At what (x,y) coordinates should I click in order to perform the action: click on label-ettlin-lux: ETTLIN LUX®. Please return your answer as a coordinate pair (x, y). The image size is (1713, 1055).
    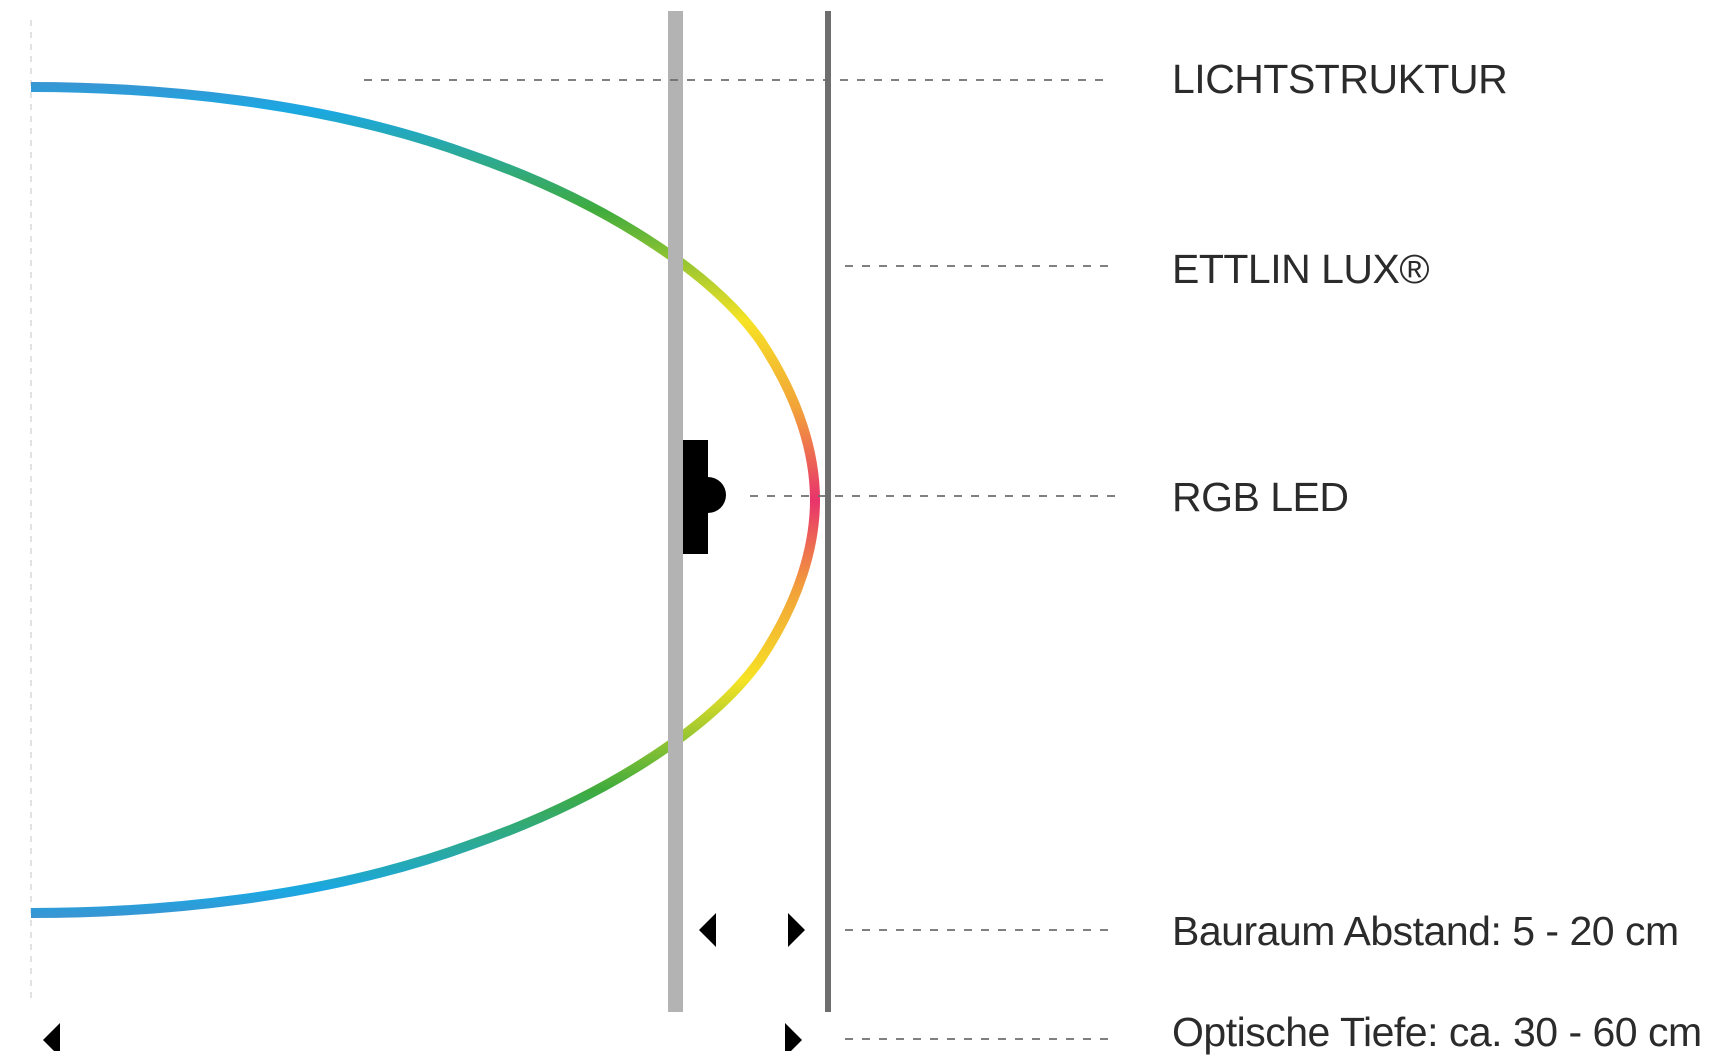
    Looking at the image, I should click on (1301, 269).